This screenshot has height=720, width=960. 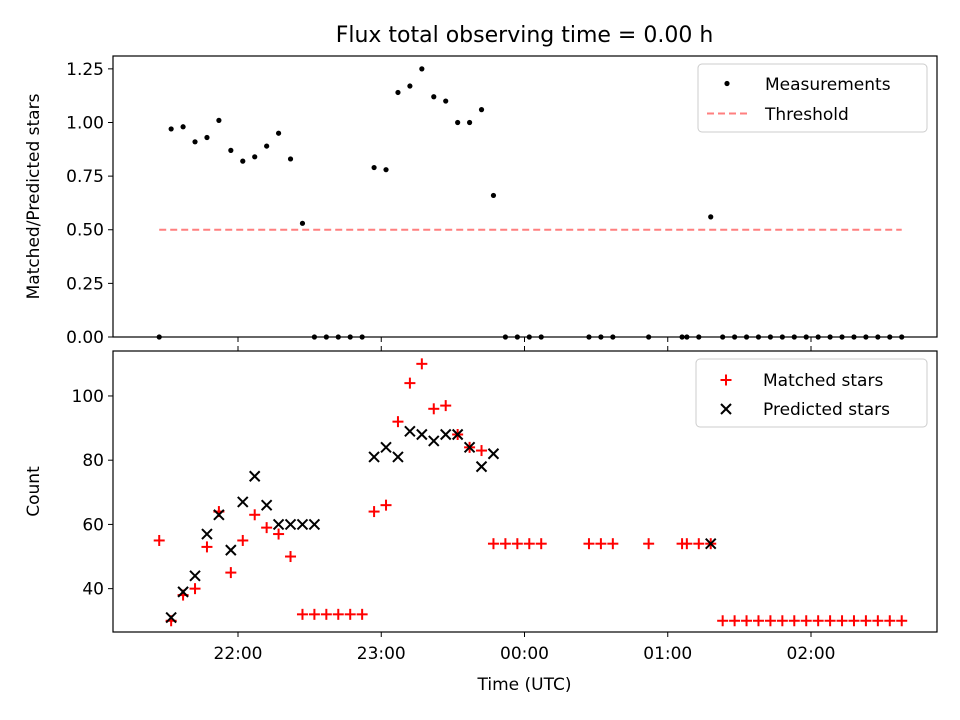 I want to click on ratio-y-axis-label: Matched/Predicted stars, so click(x=34, y=196).